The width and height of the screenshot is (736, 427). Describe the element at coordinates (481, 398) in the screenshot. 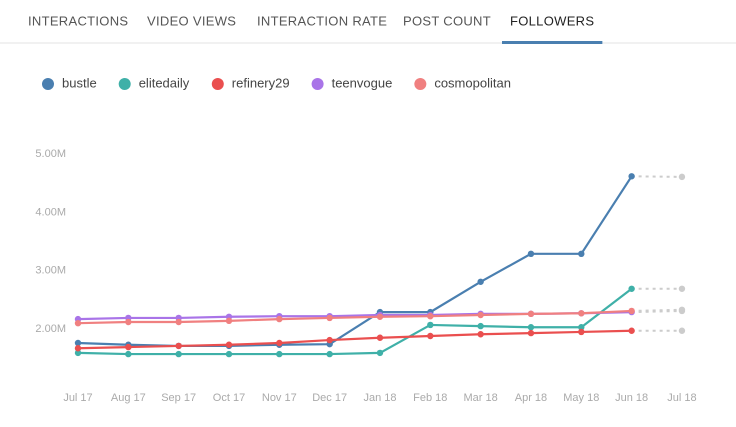

I see `x-tick-label: Mar 18` at that location.